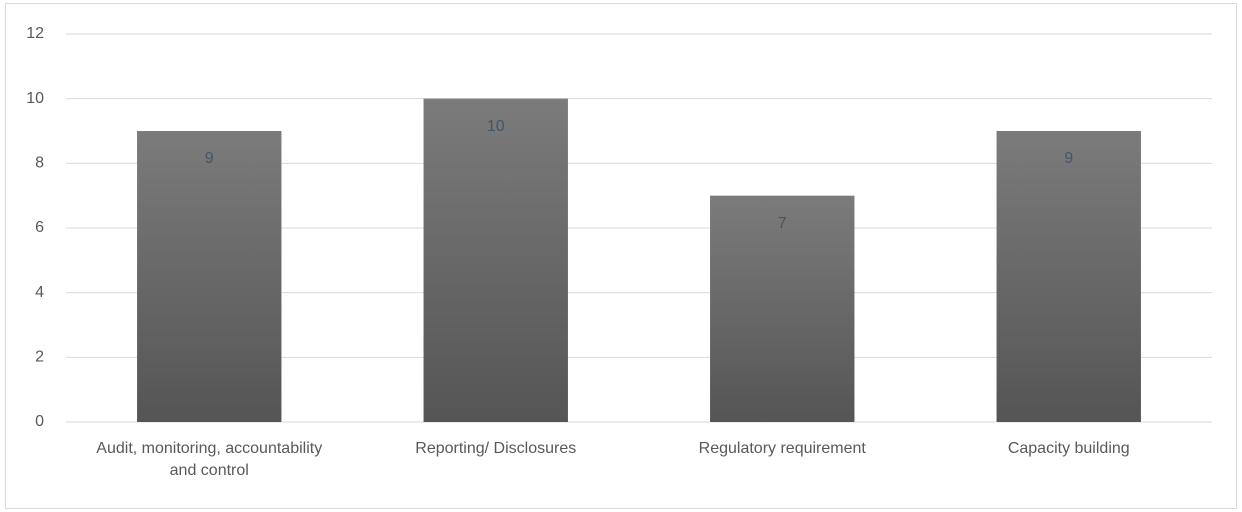 This screenshot has width=1242, height=512. I want to click on y-tick-label: 0, so click(39, 421).